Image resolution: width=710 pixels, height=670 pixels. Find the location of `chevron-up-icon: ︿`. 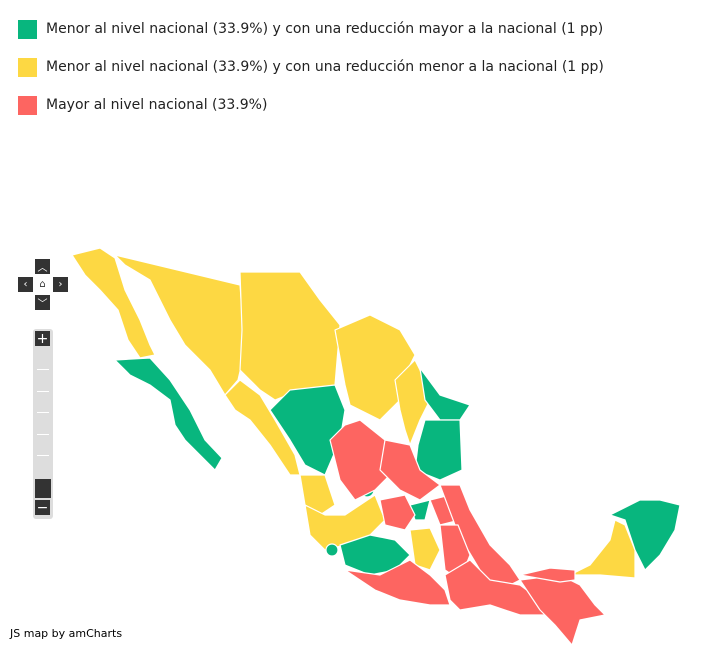

chevron-up-icon: ︿ is located at coordinates (42, 266).